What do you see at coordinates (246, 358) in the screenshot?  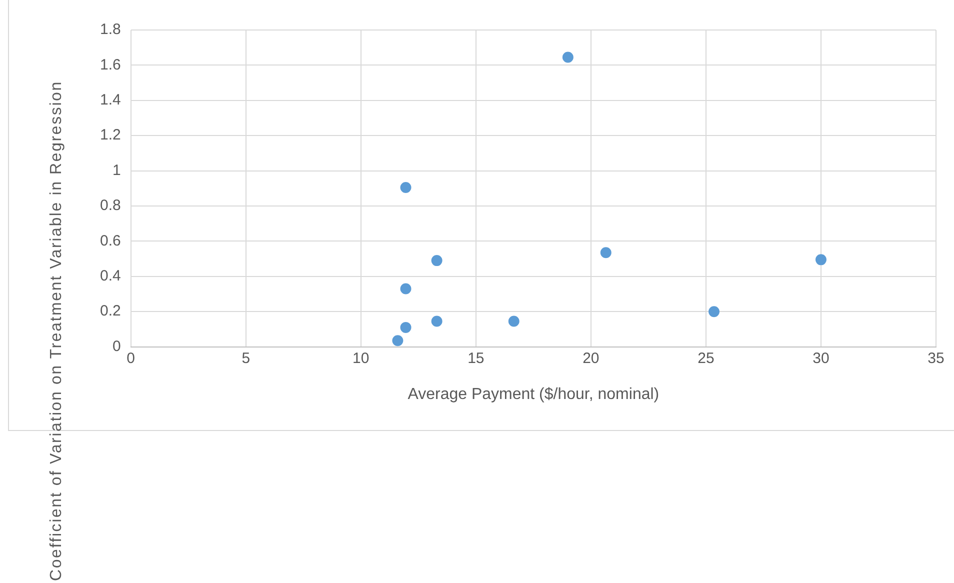 I see `x-tick-label: 5` at bounding box center [246, 358].